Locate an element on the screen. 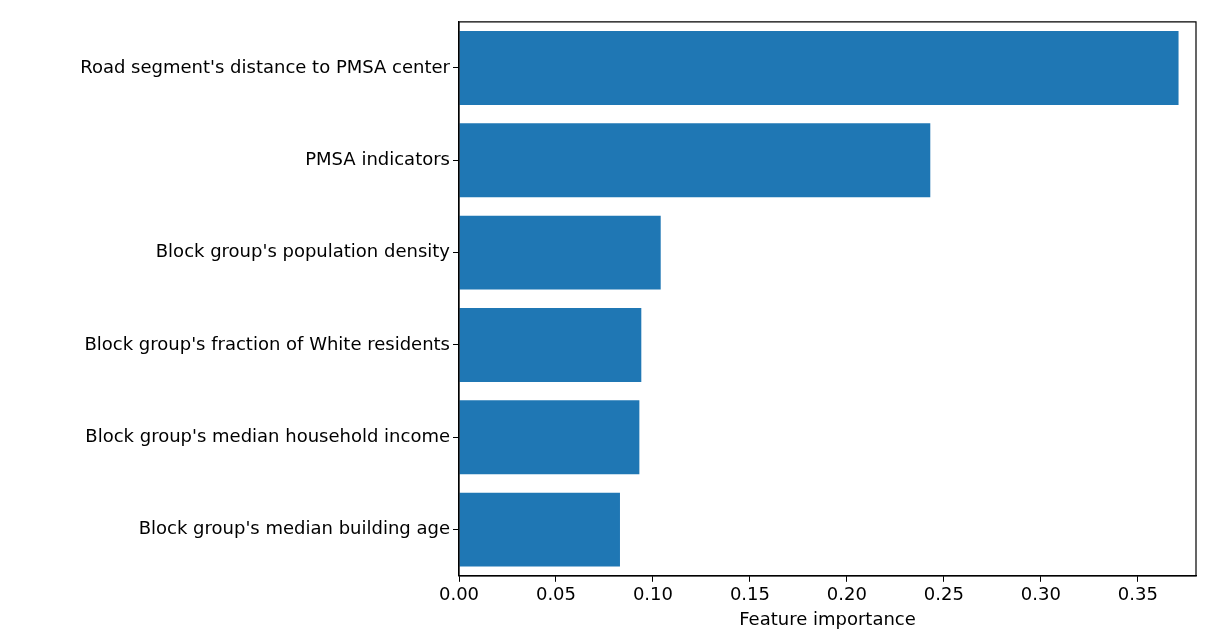  x-tick-label: 0.15 is located at coordinates (749, 594).